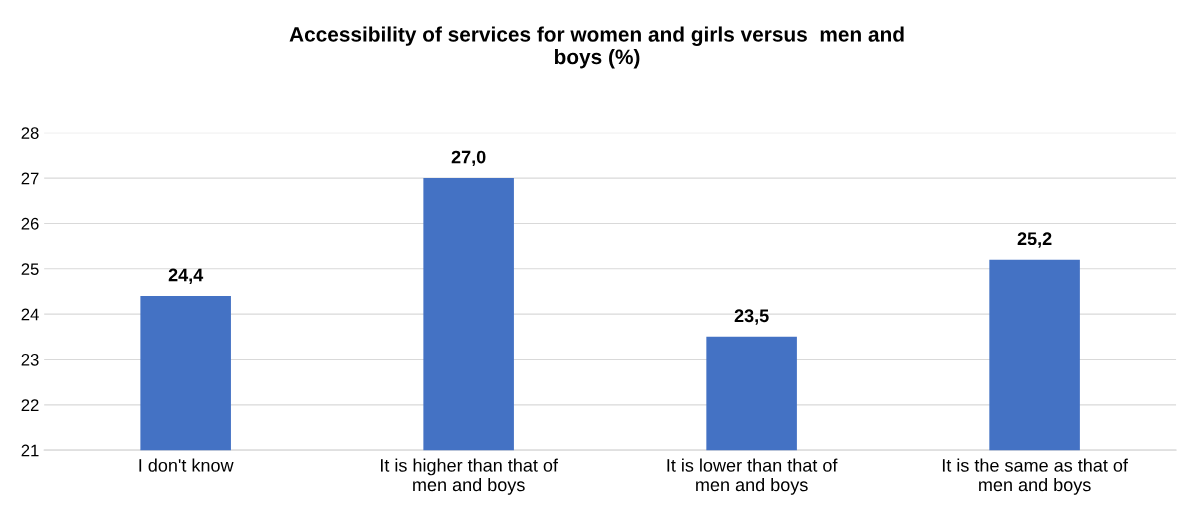 Image resolution: width=1194 pixels, height=529 pixels. I want to click on data-label: 24,4, so click(186, 276).